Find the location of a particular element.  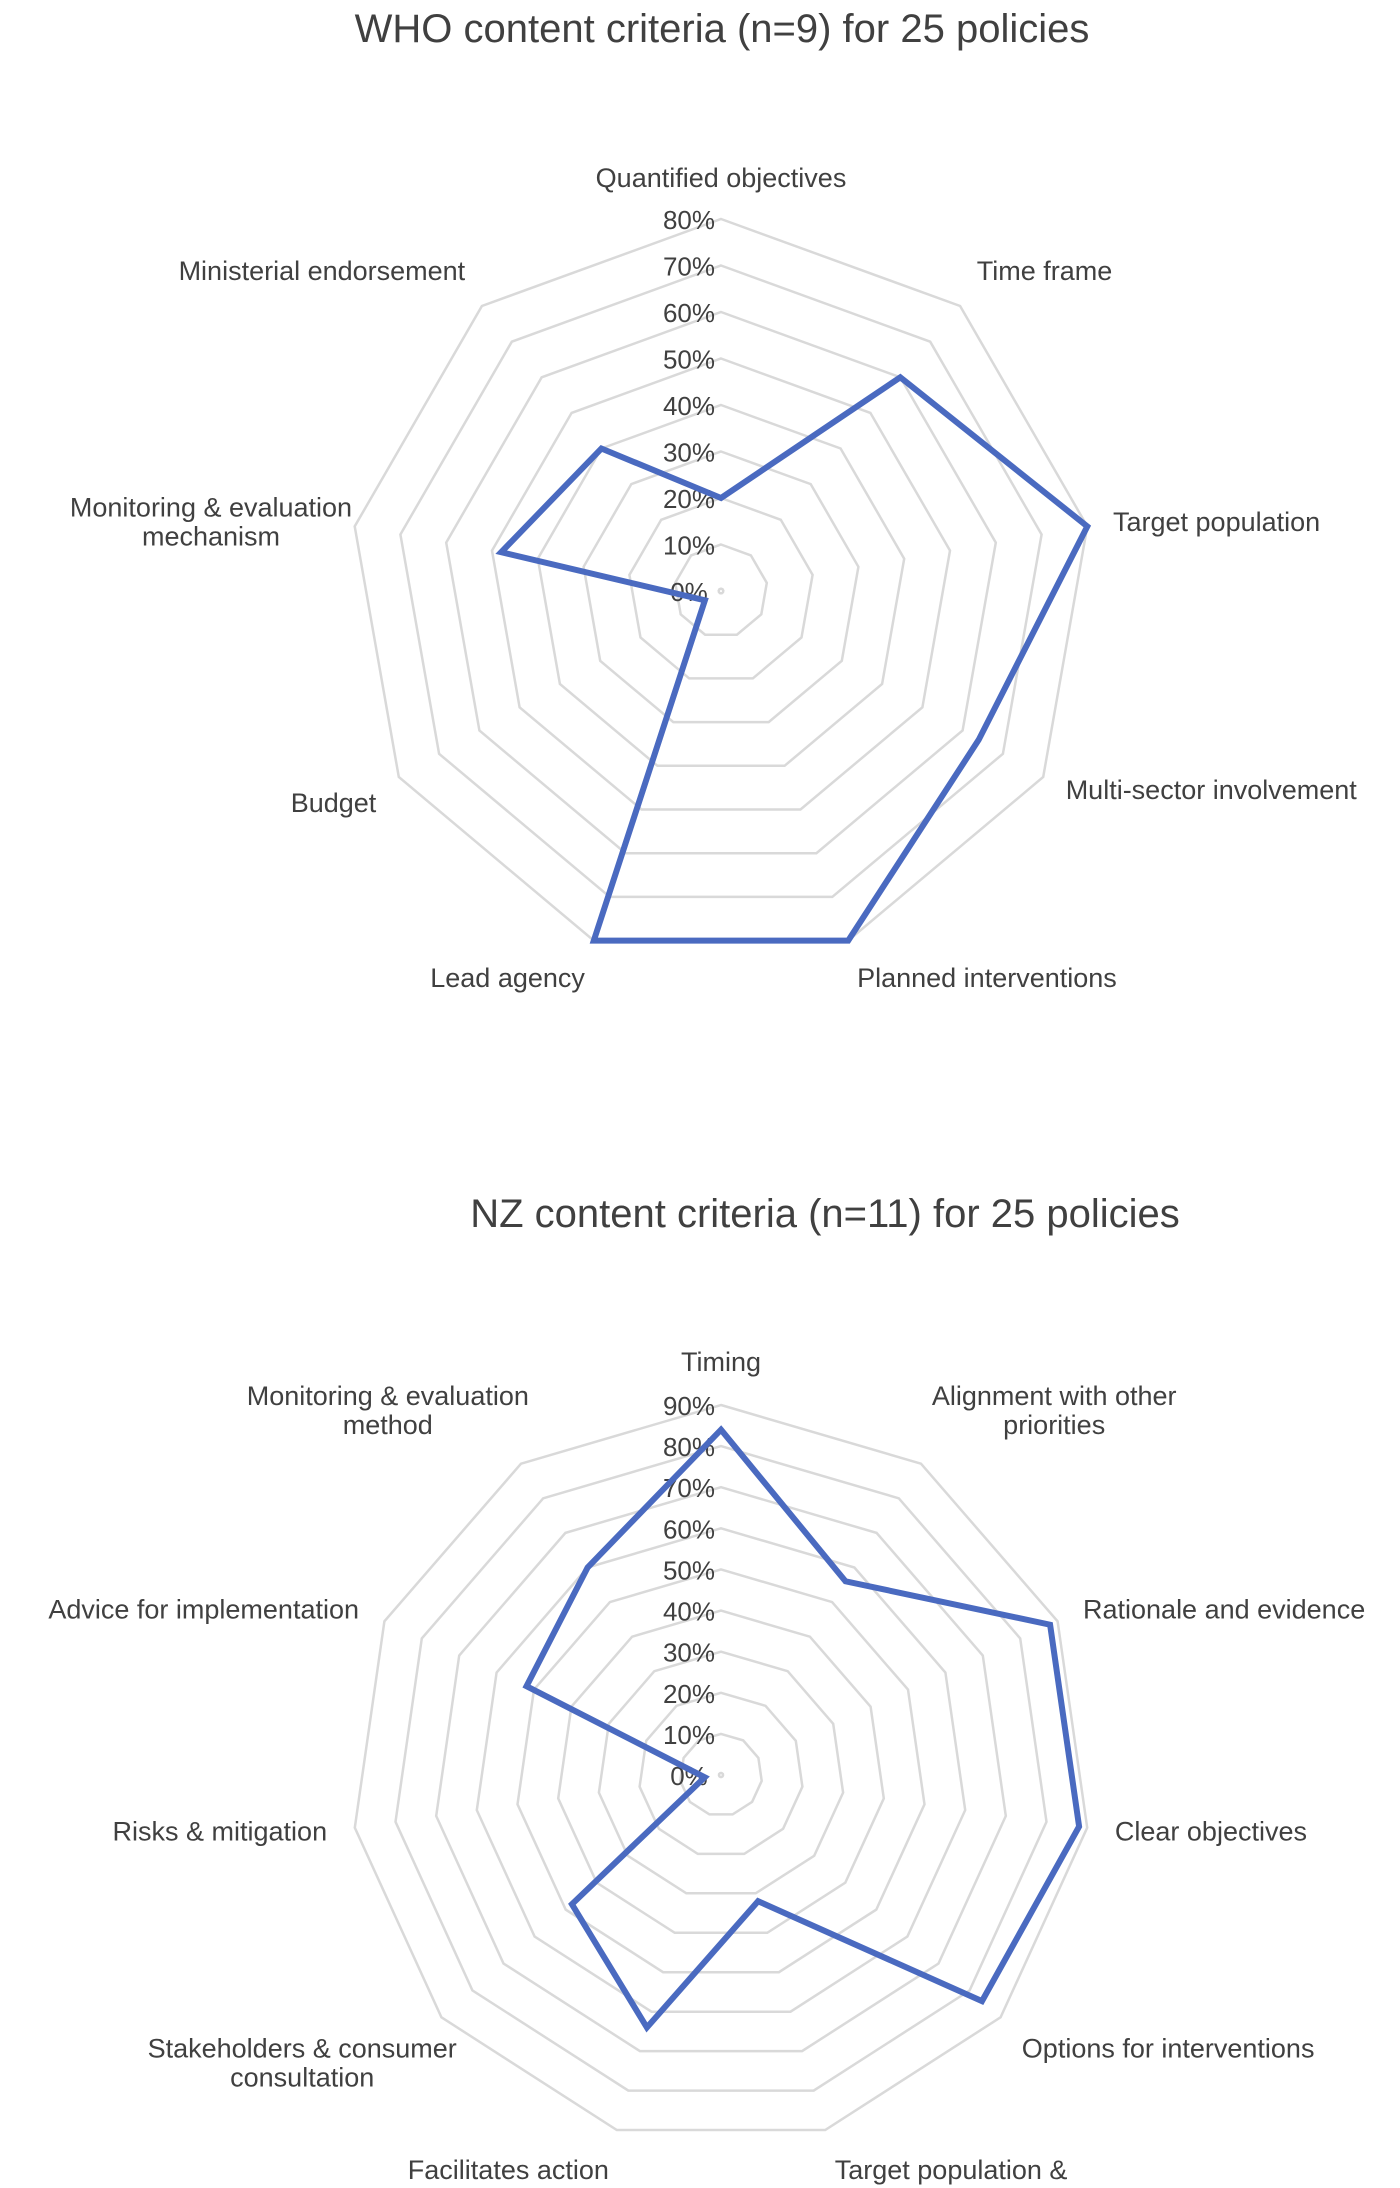

nz-category-label-advice-for-implementation: Advice for implementation is located at coordinates (203, 1610).